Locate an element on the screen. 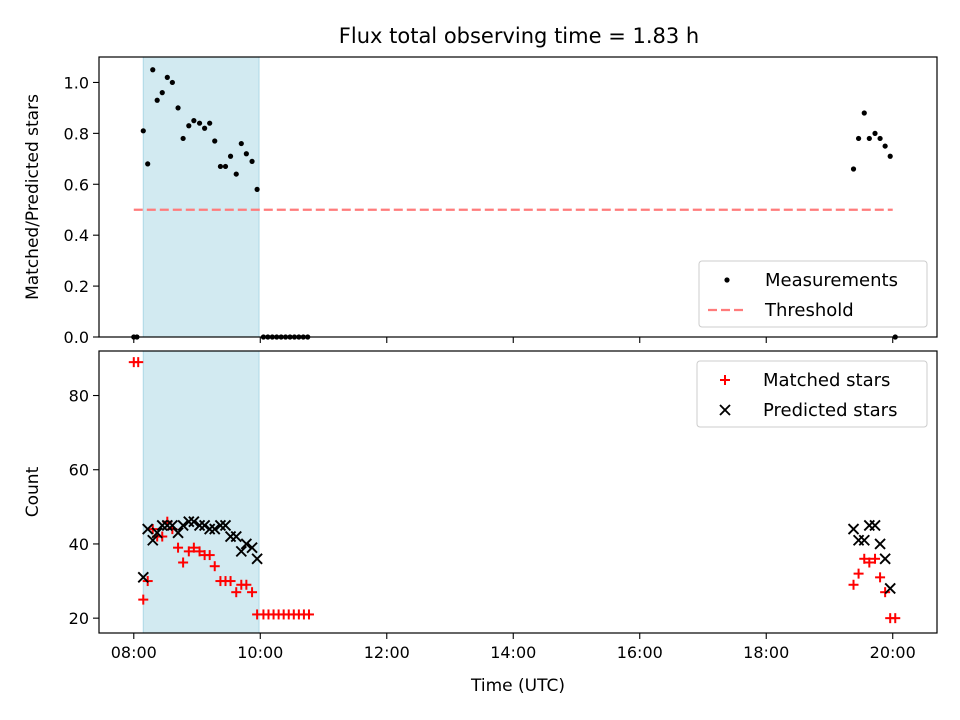 The height and width of the screenshot is (720, 960). x-tick-label: 12:00 is located at coordinates (387, 652).